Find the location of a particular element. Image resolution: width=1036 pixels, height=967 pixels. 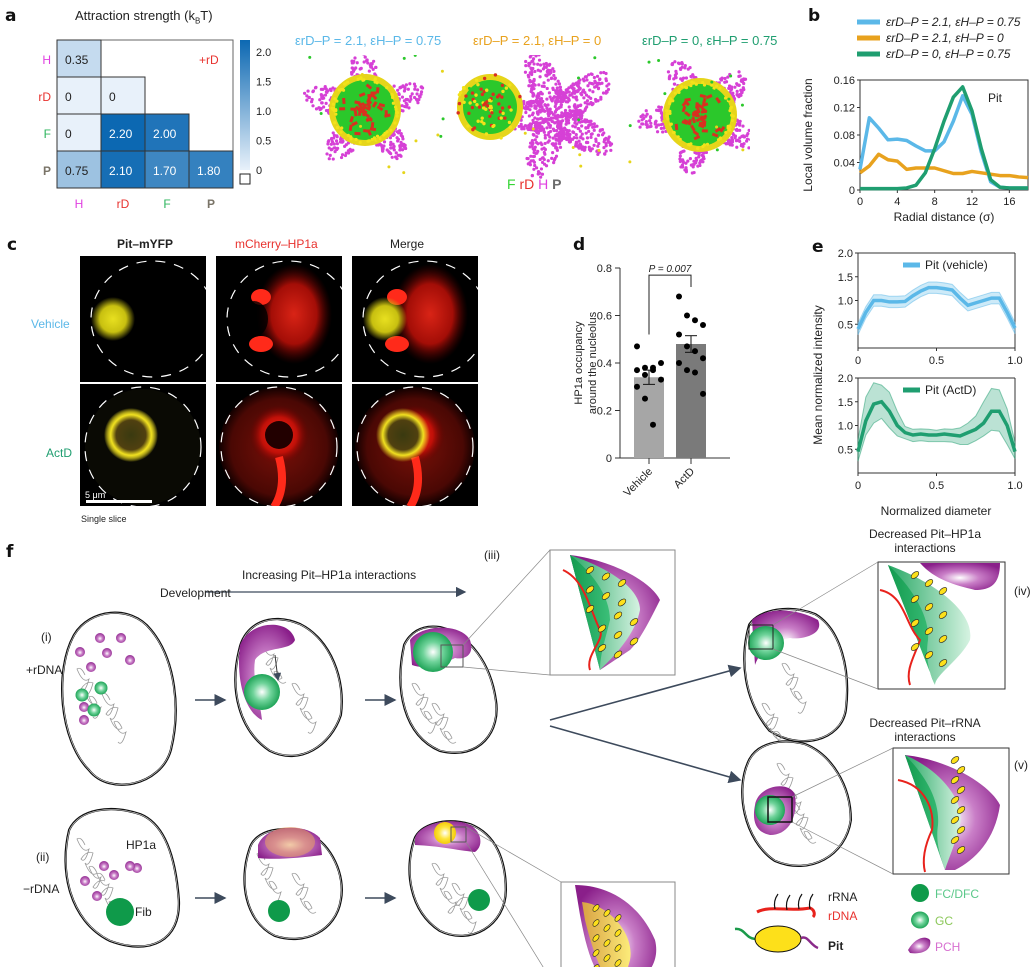

x-tick-label: Vehicle is located at coordinates (639, 483).